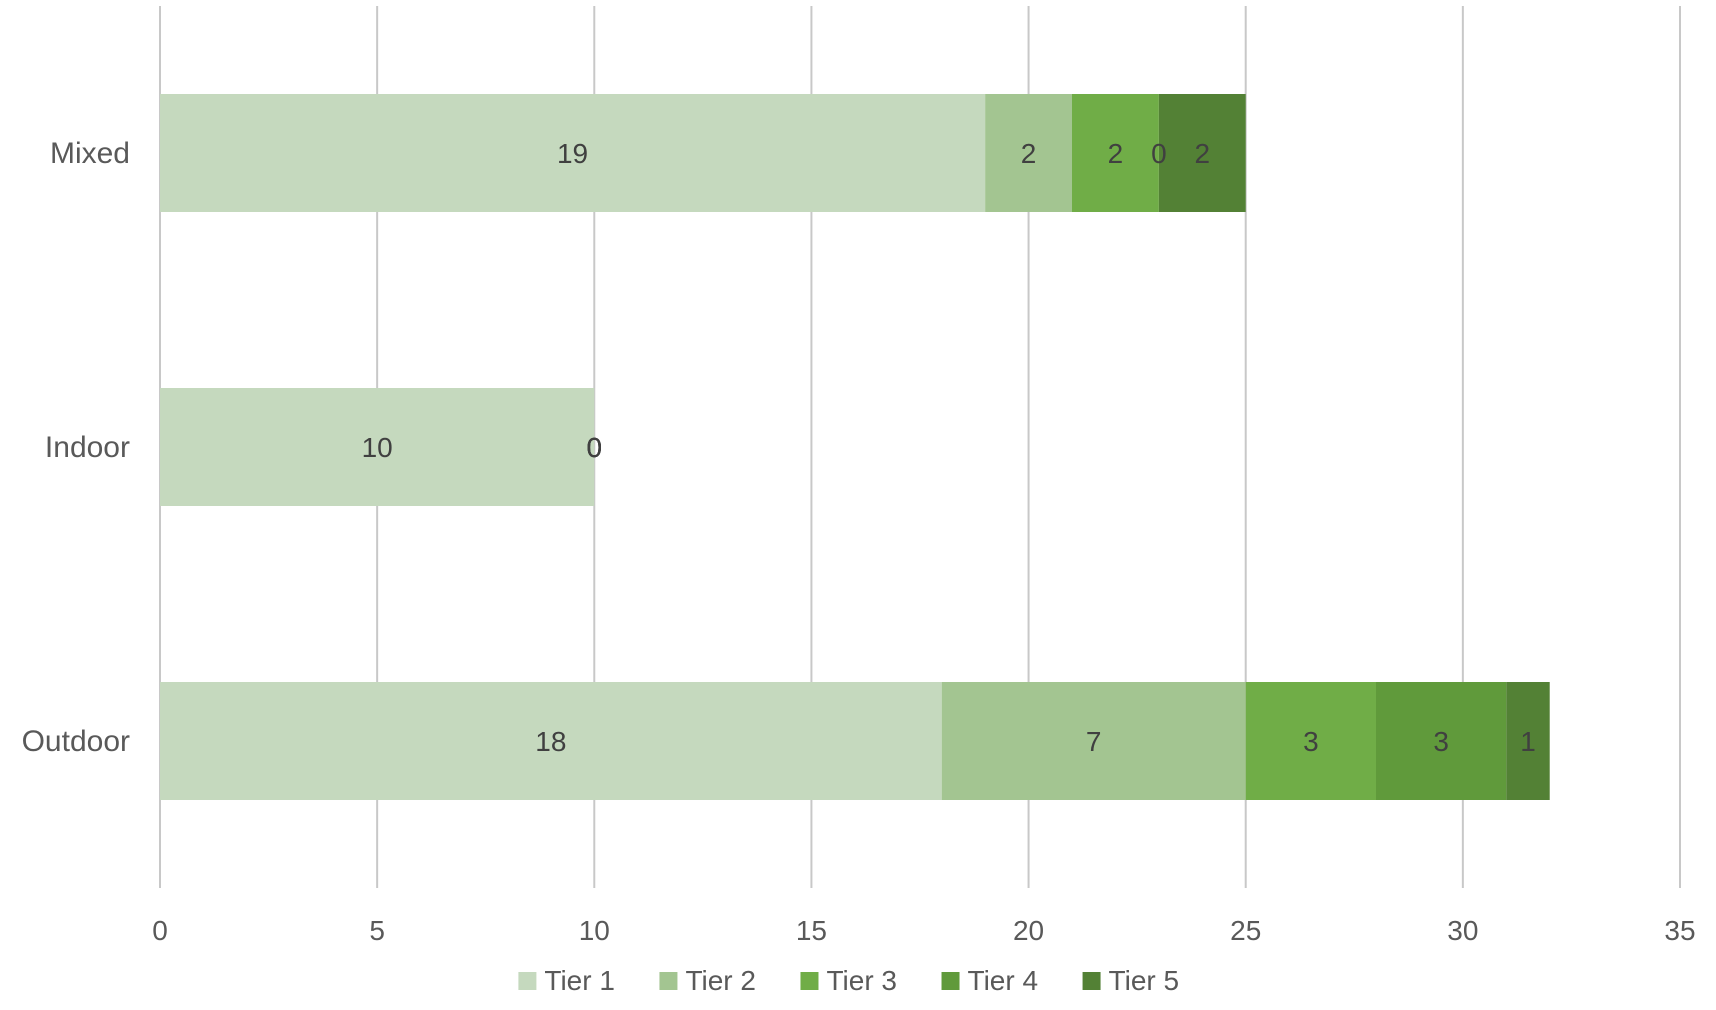  What do you see at coordinates (811, 930) in the screenshot?
I see `x-tick-label-15: 15` at bounding box center [811, 930].